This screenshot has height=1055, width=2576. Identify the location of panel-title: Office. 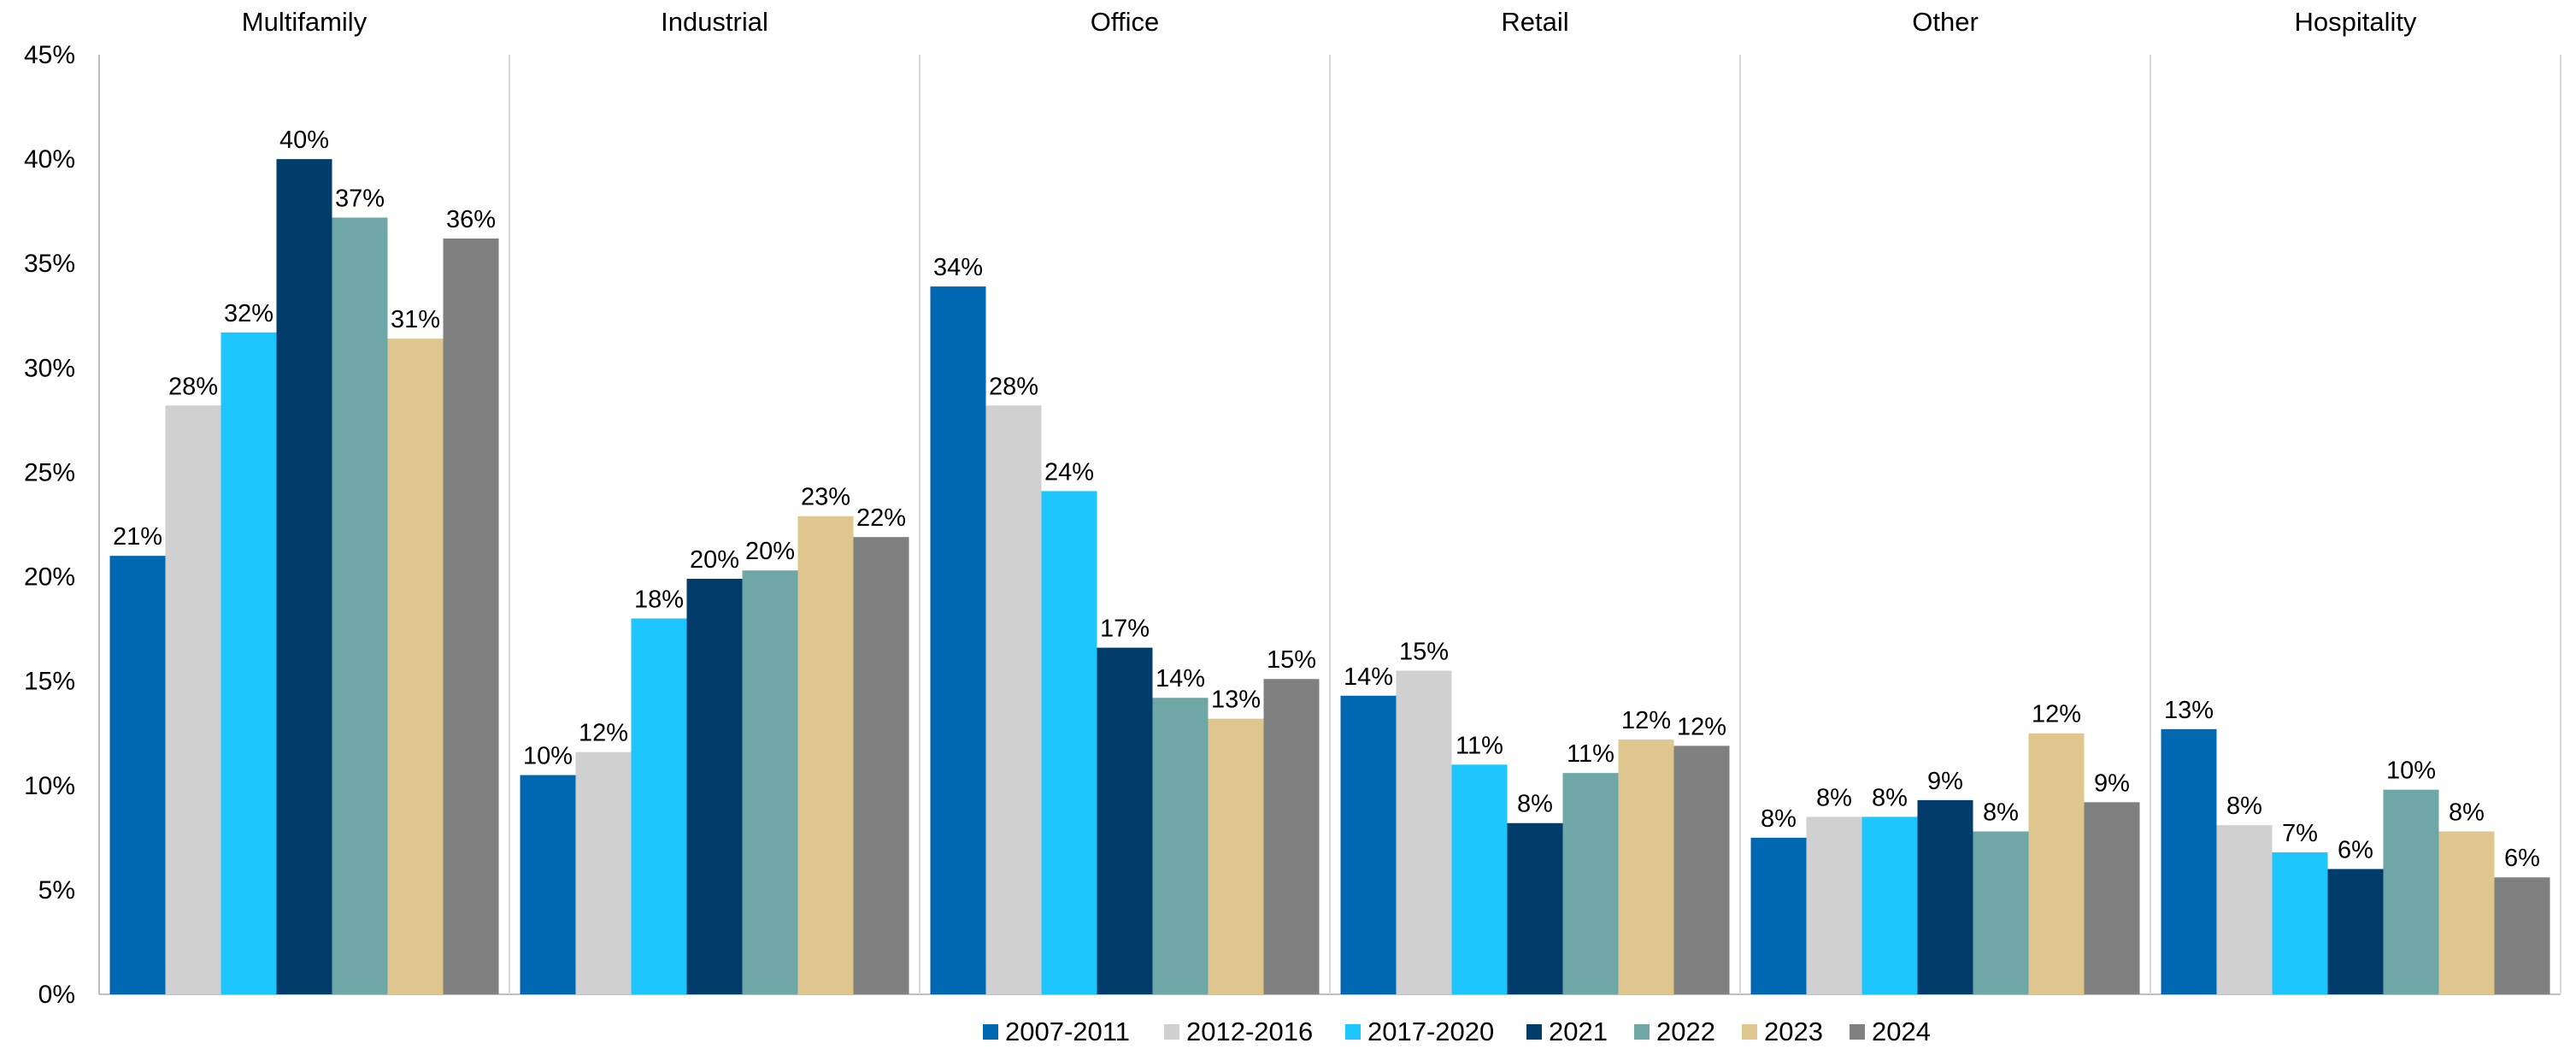
(1125, 22).